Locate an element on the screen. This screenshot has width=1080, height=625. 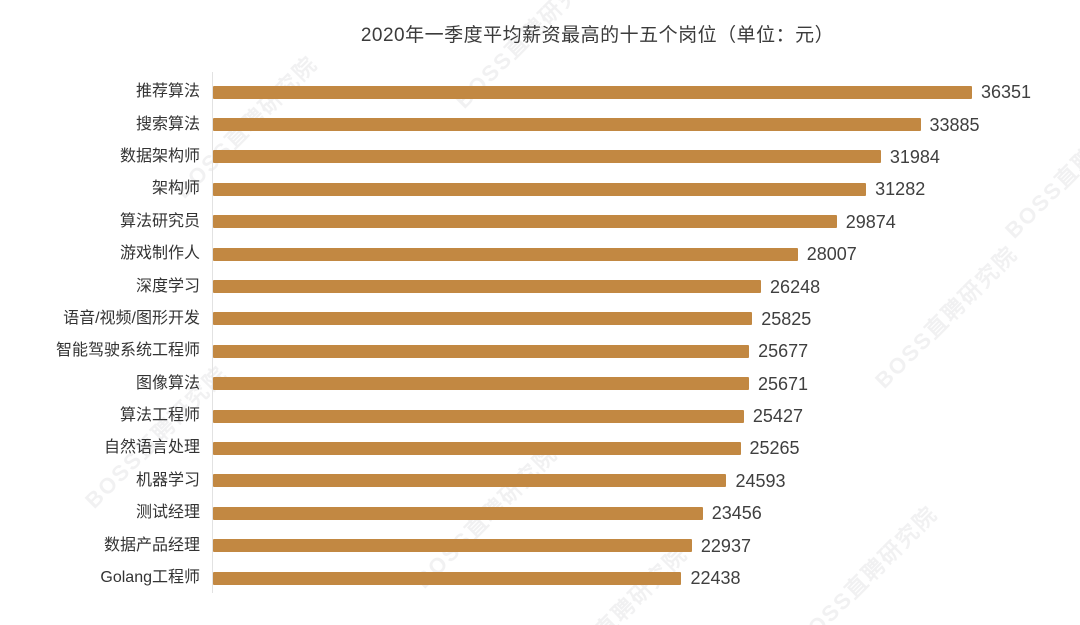
value-label: 26248 is located at coordinates (795, 286).